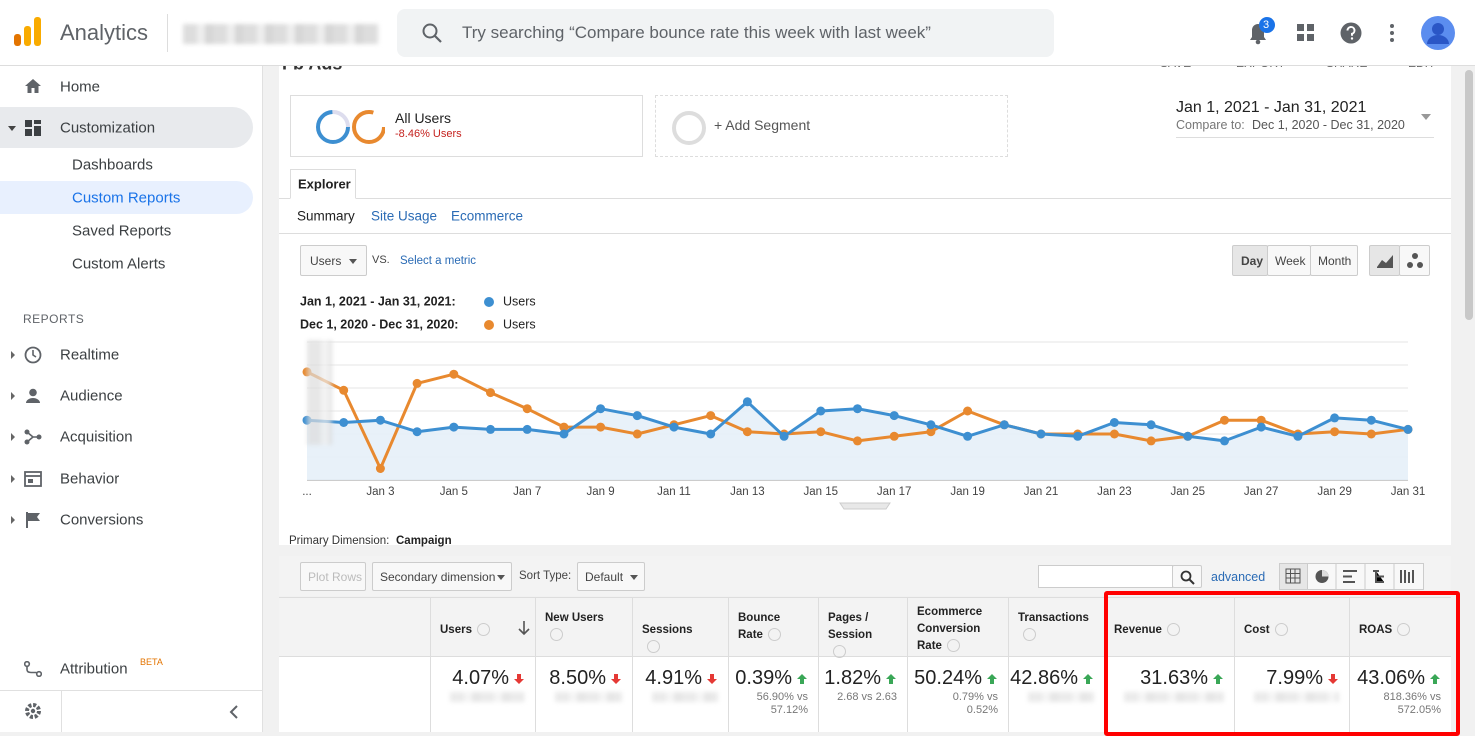  I want to click on divider, so click(167, 33).